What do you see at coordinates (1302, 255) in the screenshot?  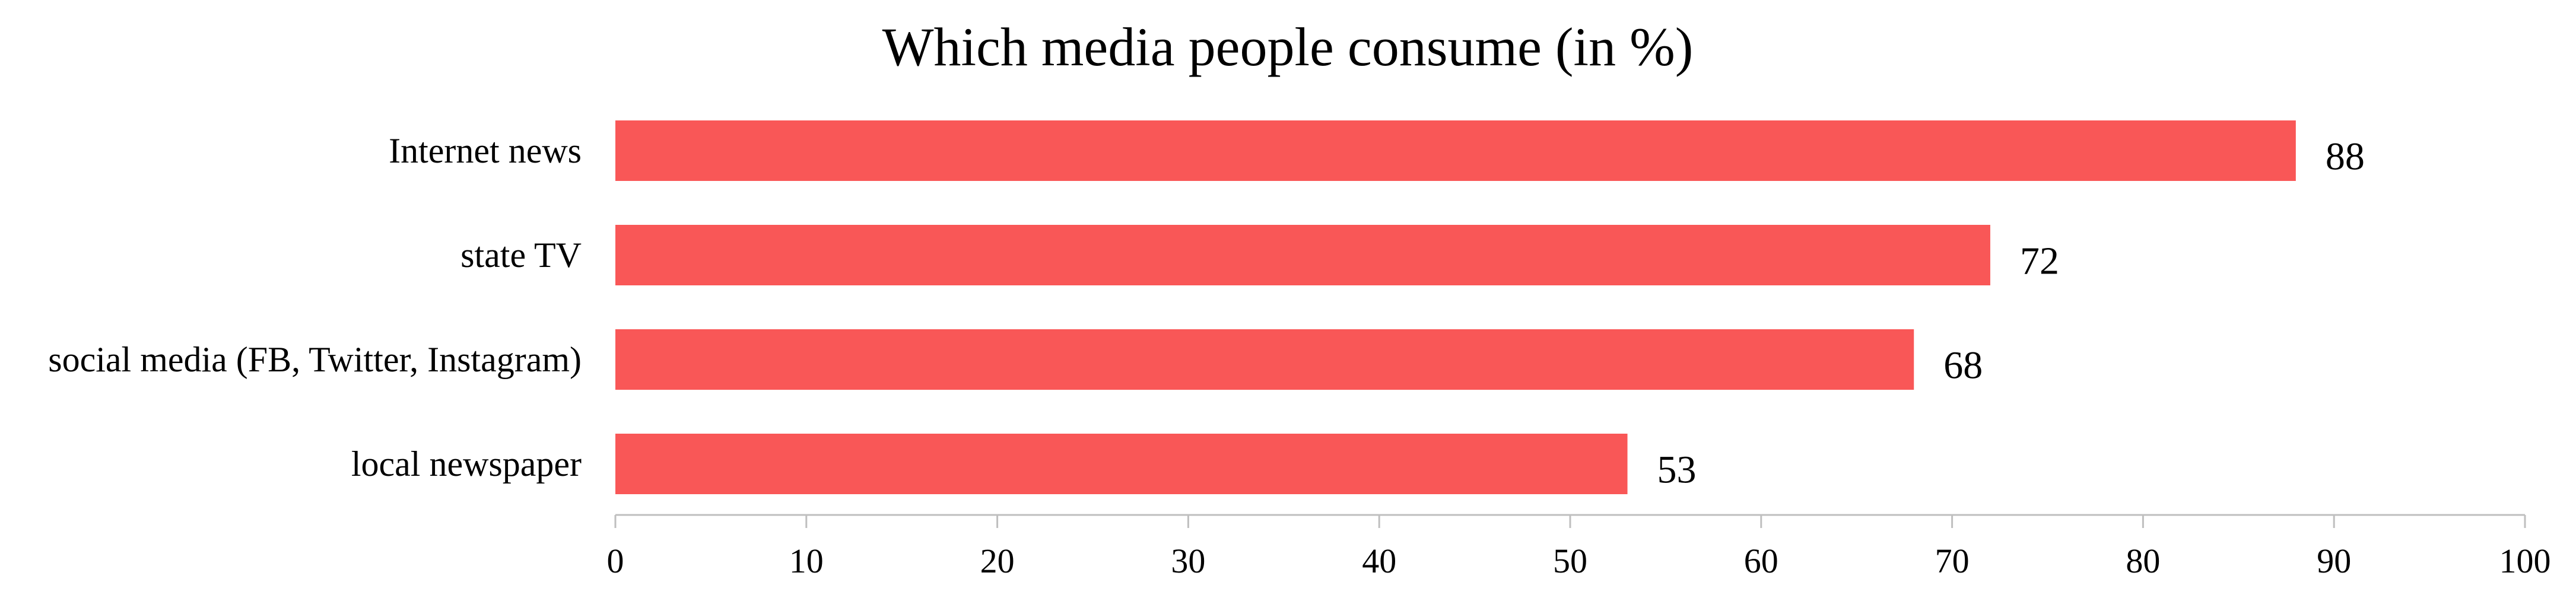 I see `bar-state-tv` at bounding box center [1302, 255].